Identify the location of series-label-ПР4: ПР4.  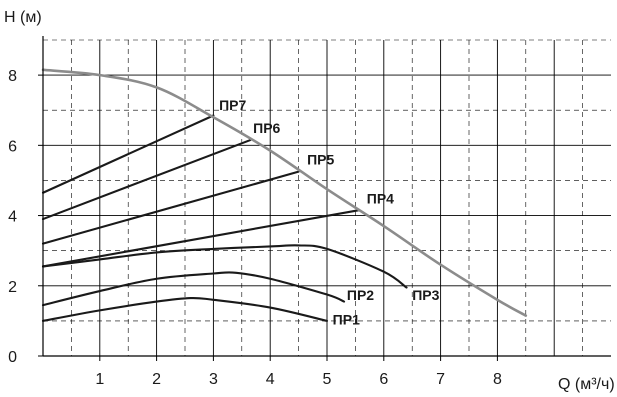
(380, 198).